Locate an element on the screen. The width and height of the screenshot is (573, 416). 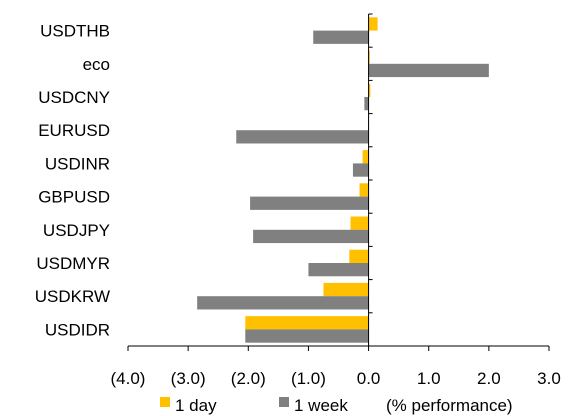
bar-usdidr-1-day is located at coordinates (307, 323).